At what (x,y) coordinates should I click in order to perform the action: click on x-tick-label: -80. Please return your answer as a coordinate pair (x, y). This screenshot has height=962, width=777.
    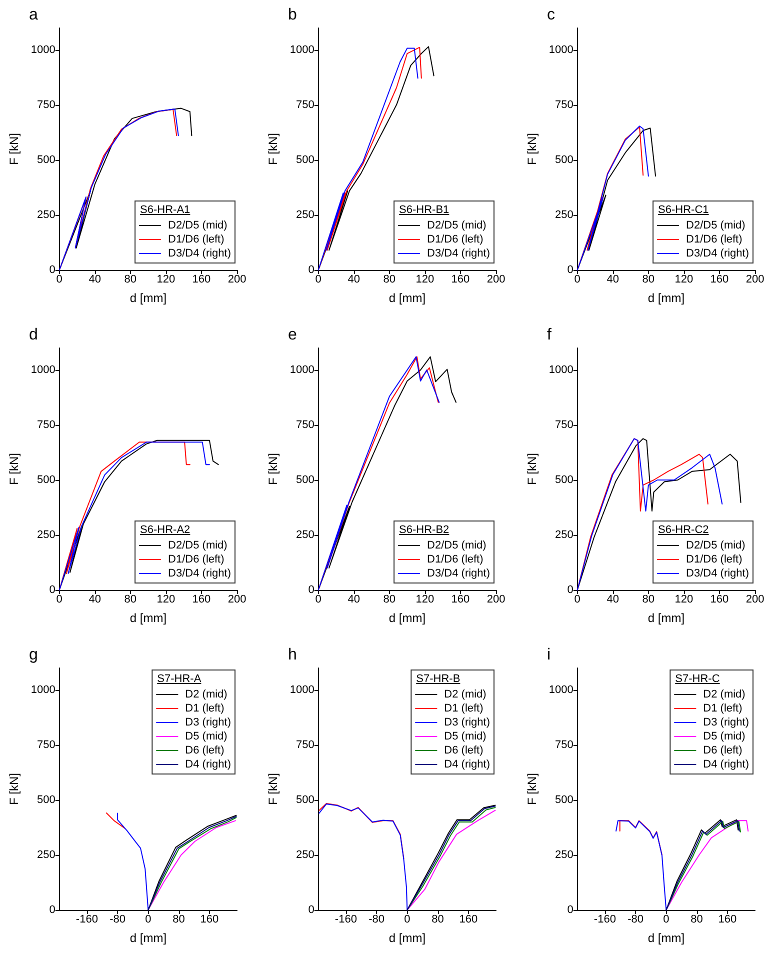
    Looking at the image, I should click on (636, 920).